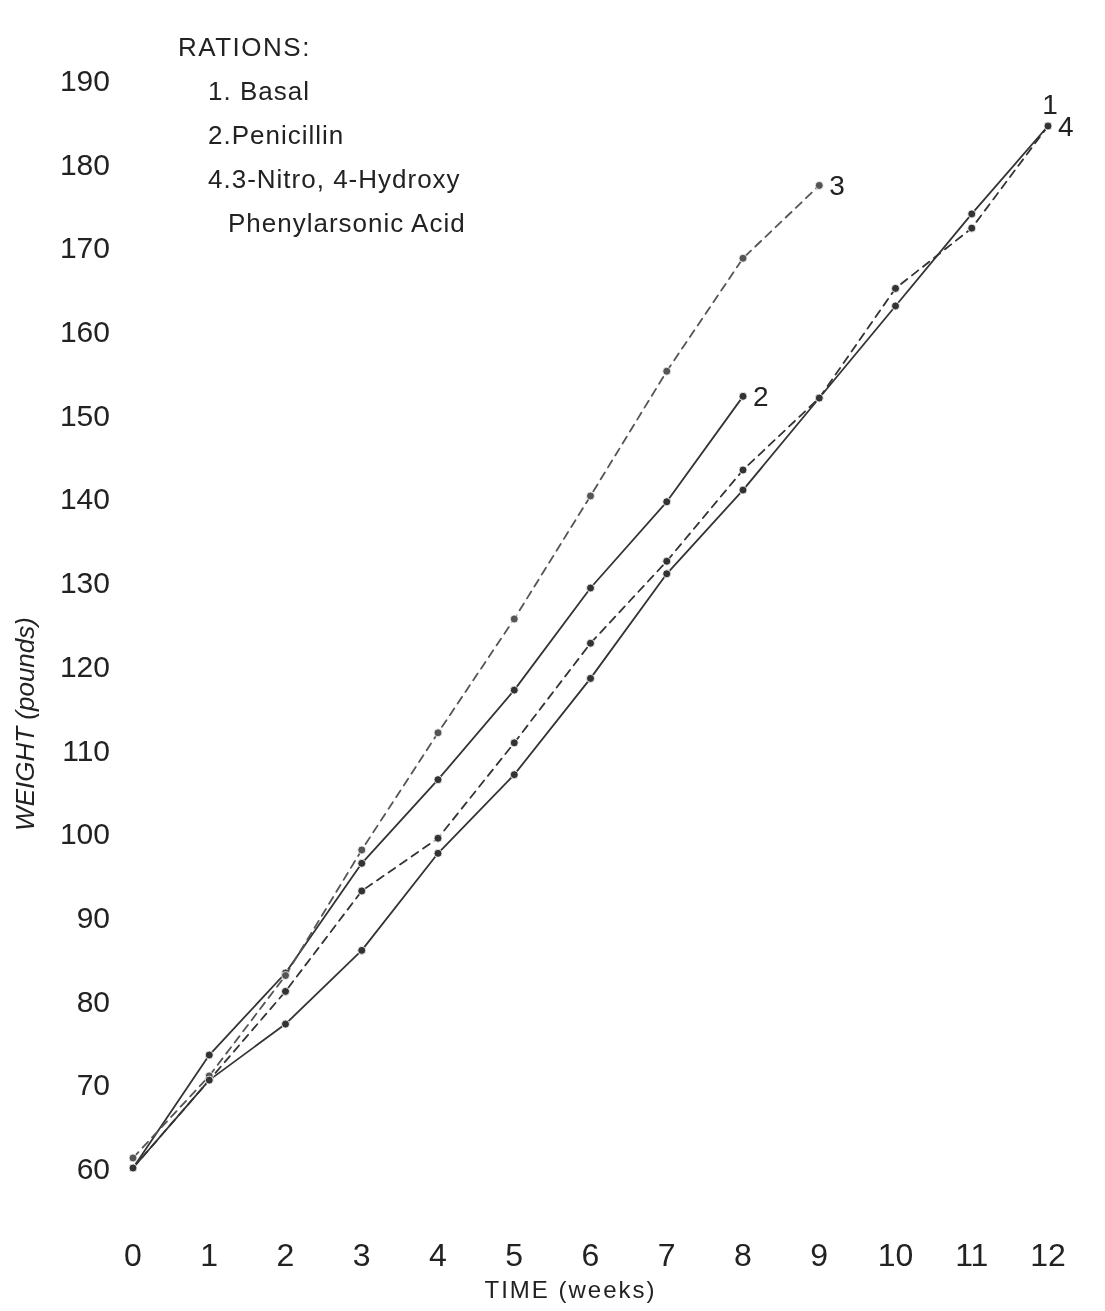 This screenshot has width=1105, height=1311. I want to click on x-tick-label: 4, so click(438, 1255).